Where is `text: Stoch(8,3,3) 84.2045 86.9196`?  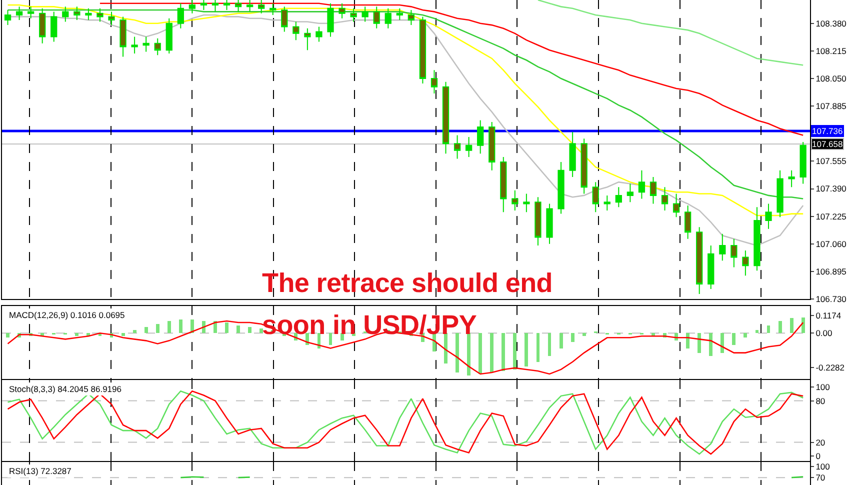
text: Stoch(8,3,3) 84.2045 86.9196 is located at coordinates (65, 389).